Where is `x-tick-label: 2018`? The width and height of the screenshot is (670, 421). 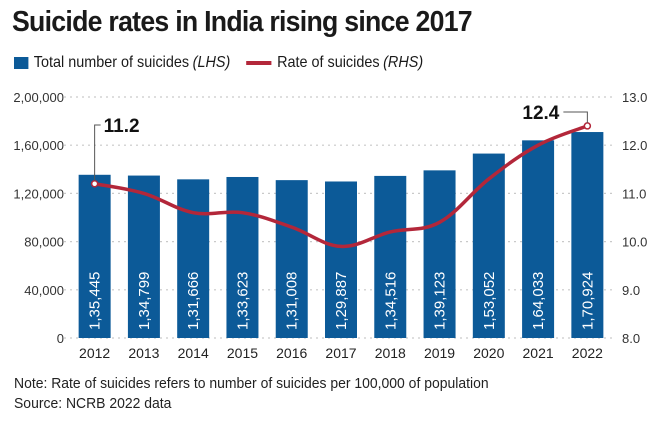 x-tick-label: 2018 is located at coordinates (390, 353).